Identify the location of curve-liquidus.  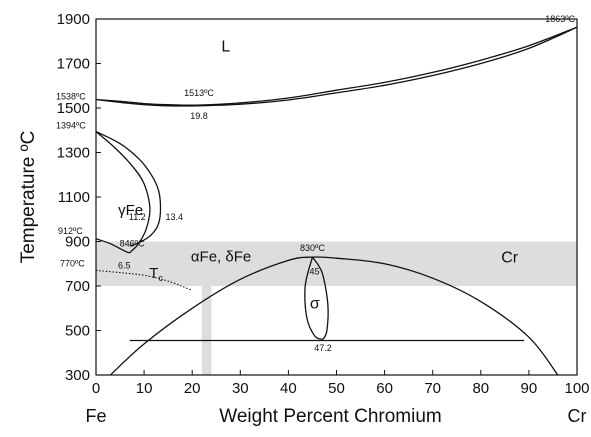
(336, 66).